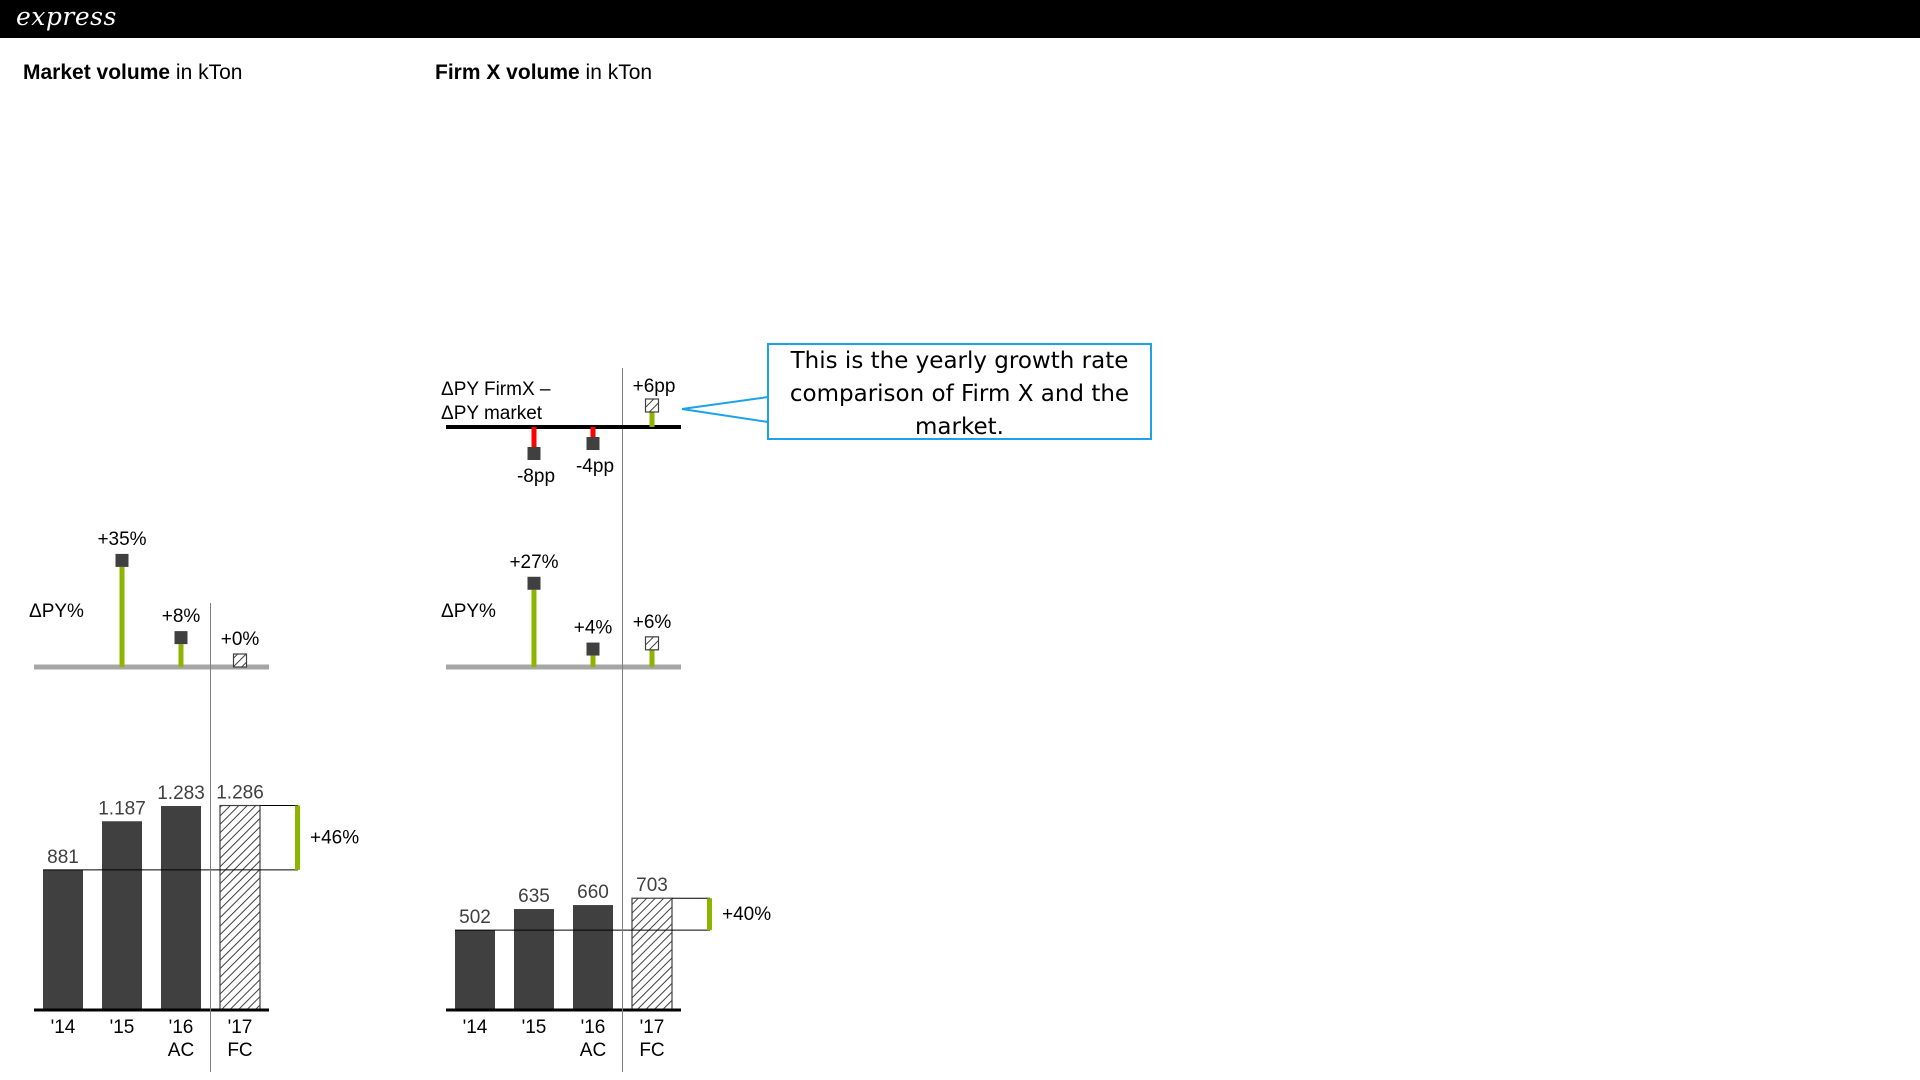 Image resolution: width=1920 pixels, height=1080 pixels. I want to click on delta-py-value-label: +27%, so click(533, 562).